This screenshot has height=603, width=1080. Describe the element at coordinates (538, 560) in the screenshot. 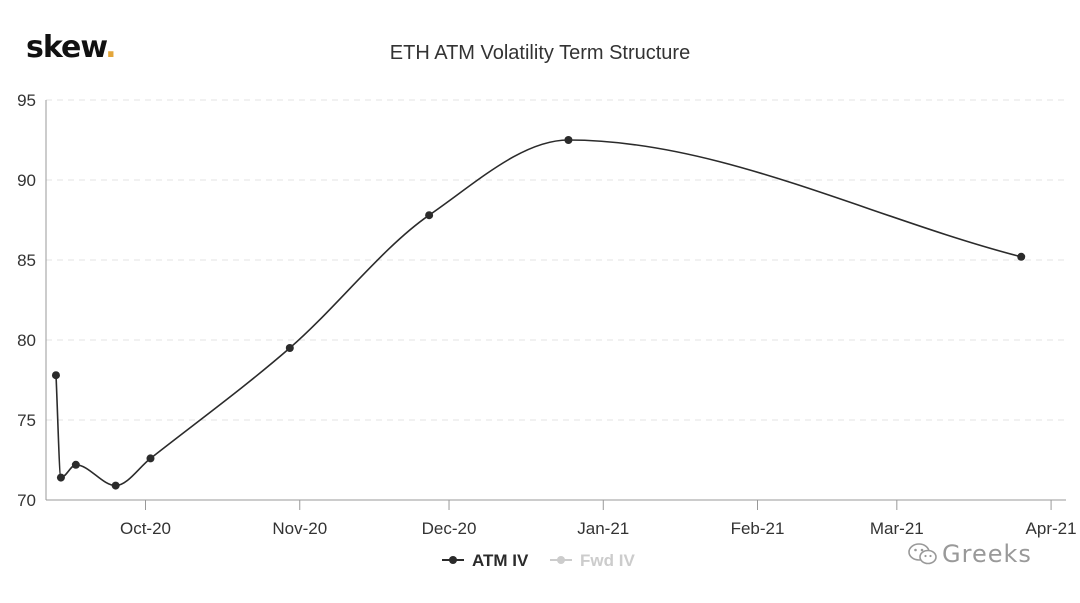

I see `legend: ATM IV Fwd IV` at that location.